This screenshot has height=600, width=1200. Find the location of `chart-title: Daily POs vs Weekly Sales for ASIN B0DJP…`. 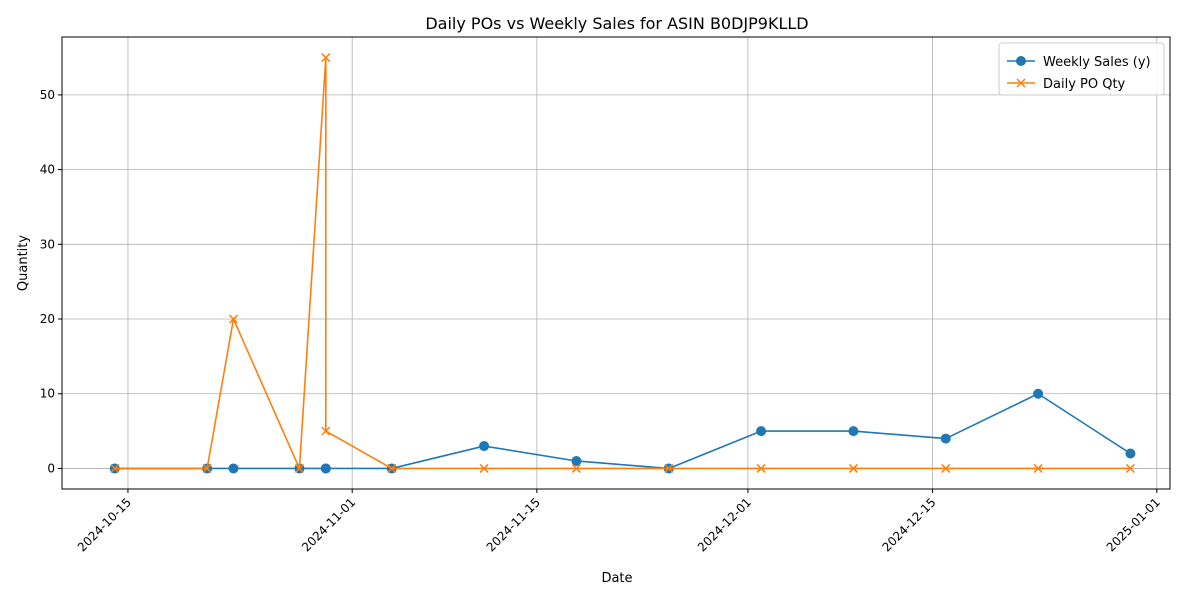

chart-title: Daily POs vs Weekly Sales for ASIN B0DJP… is located at coordinates (616, 23).